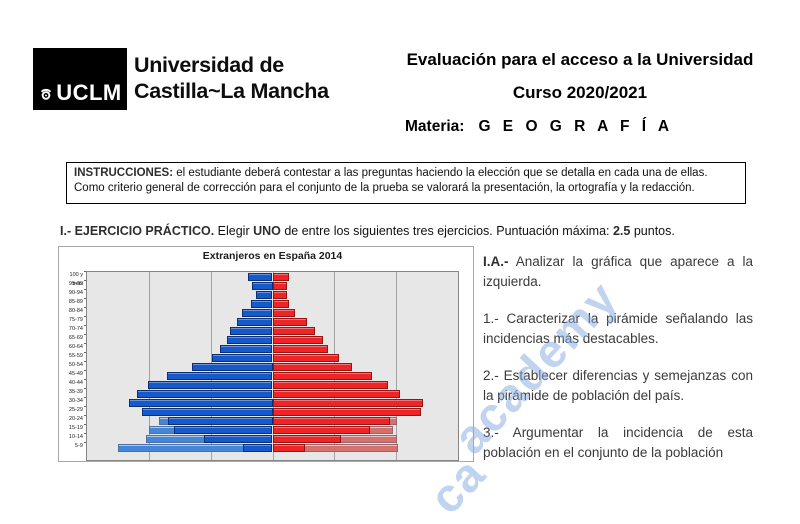  I want to click on age-label: 80-84, so click(75, 311).